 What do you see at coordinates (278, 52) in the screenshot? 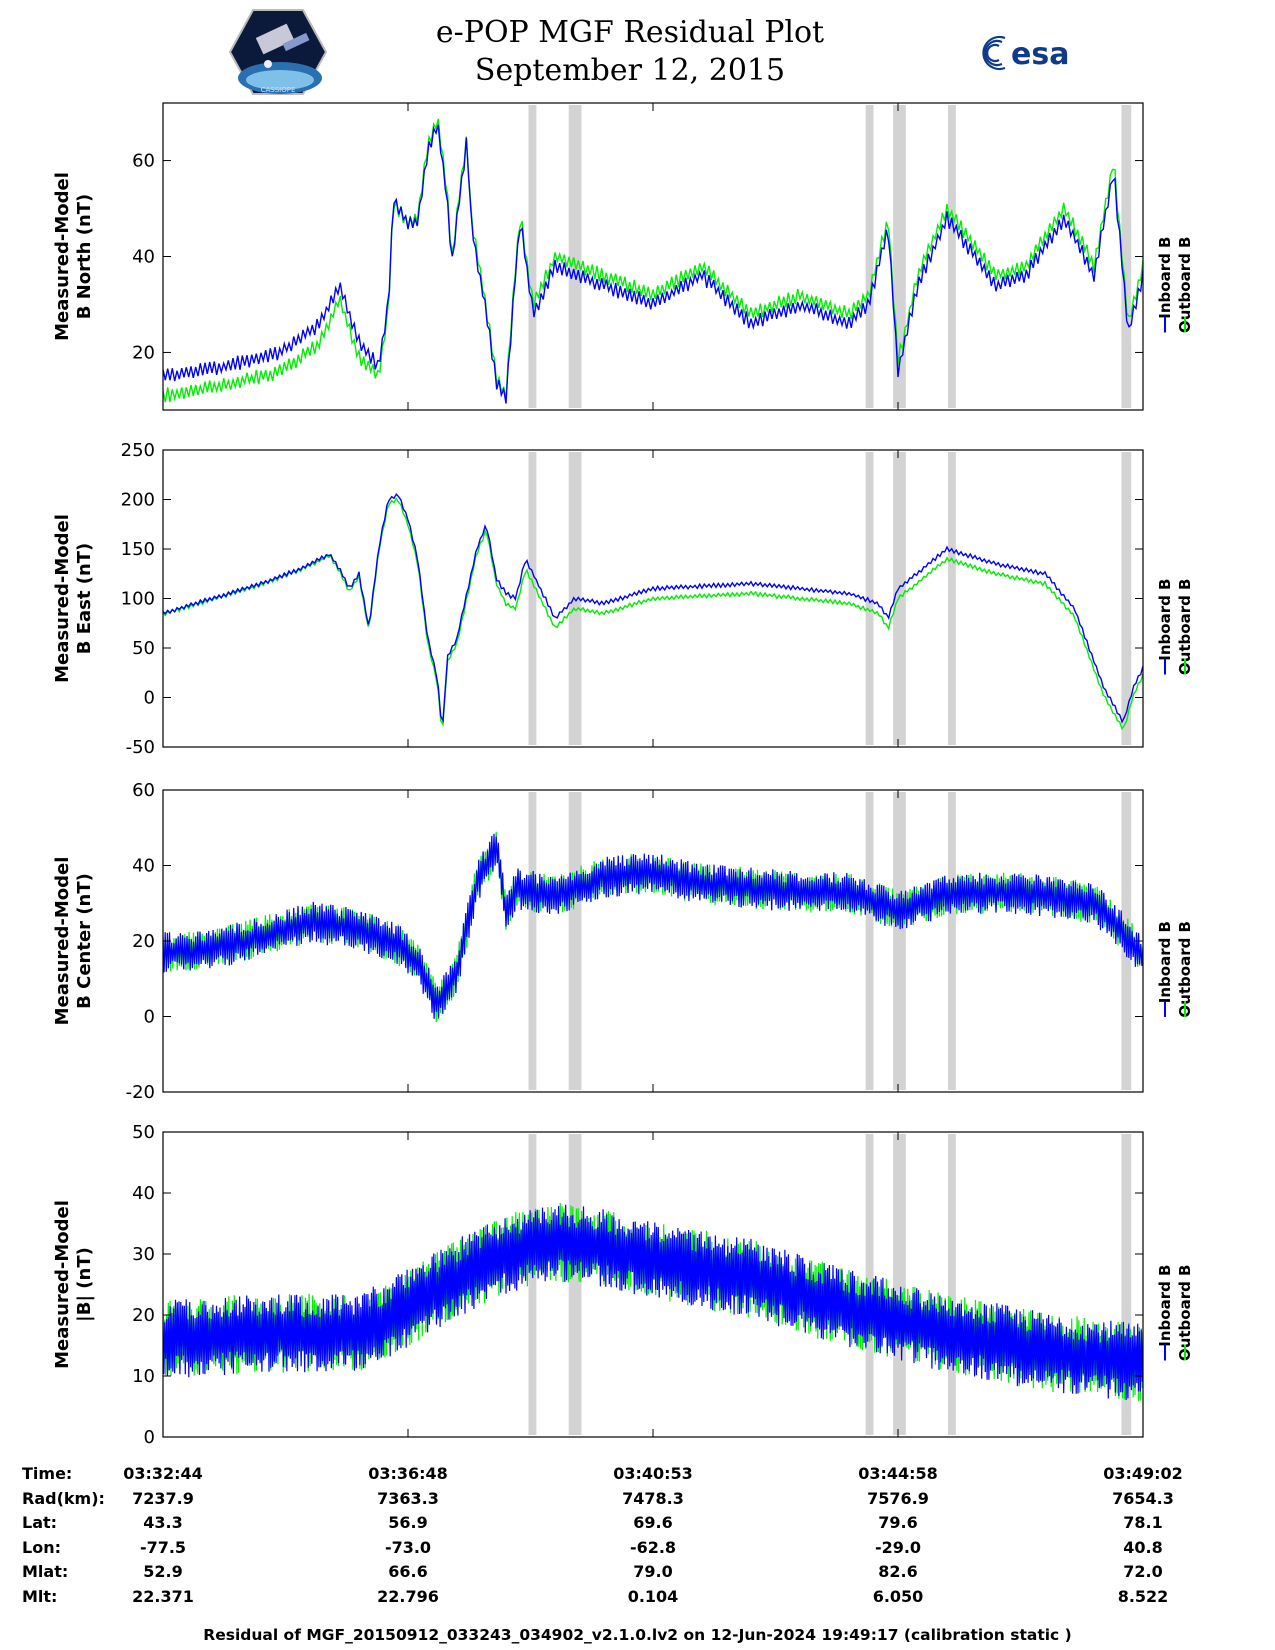
I see `cassiope-logo: CASSIOPE` at bounding box center [278, 52].